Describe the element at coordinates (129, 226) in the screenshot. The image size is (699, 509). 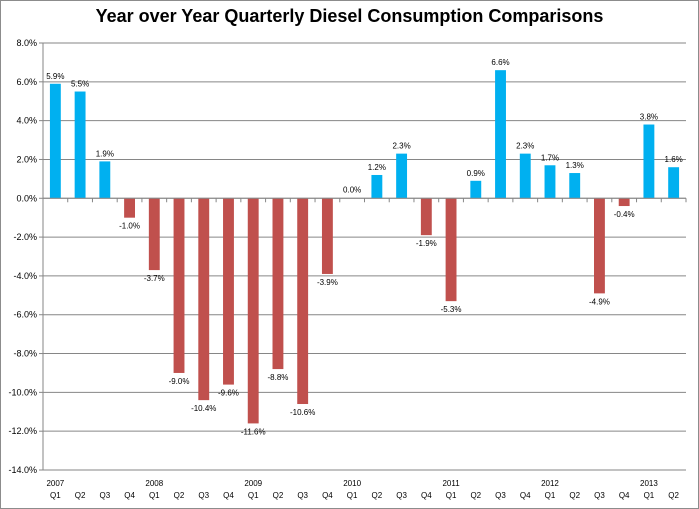
I see `data-label: -1.0%` at that location.